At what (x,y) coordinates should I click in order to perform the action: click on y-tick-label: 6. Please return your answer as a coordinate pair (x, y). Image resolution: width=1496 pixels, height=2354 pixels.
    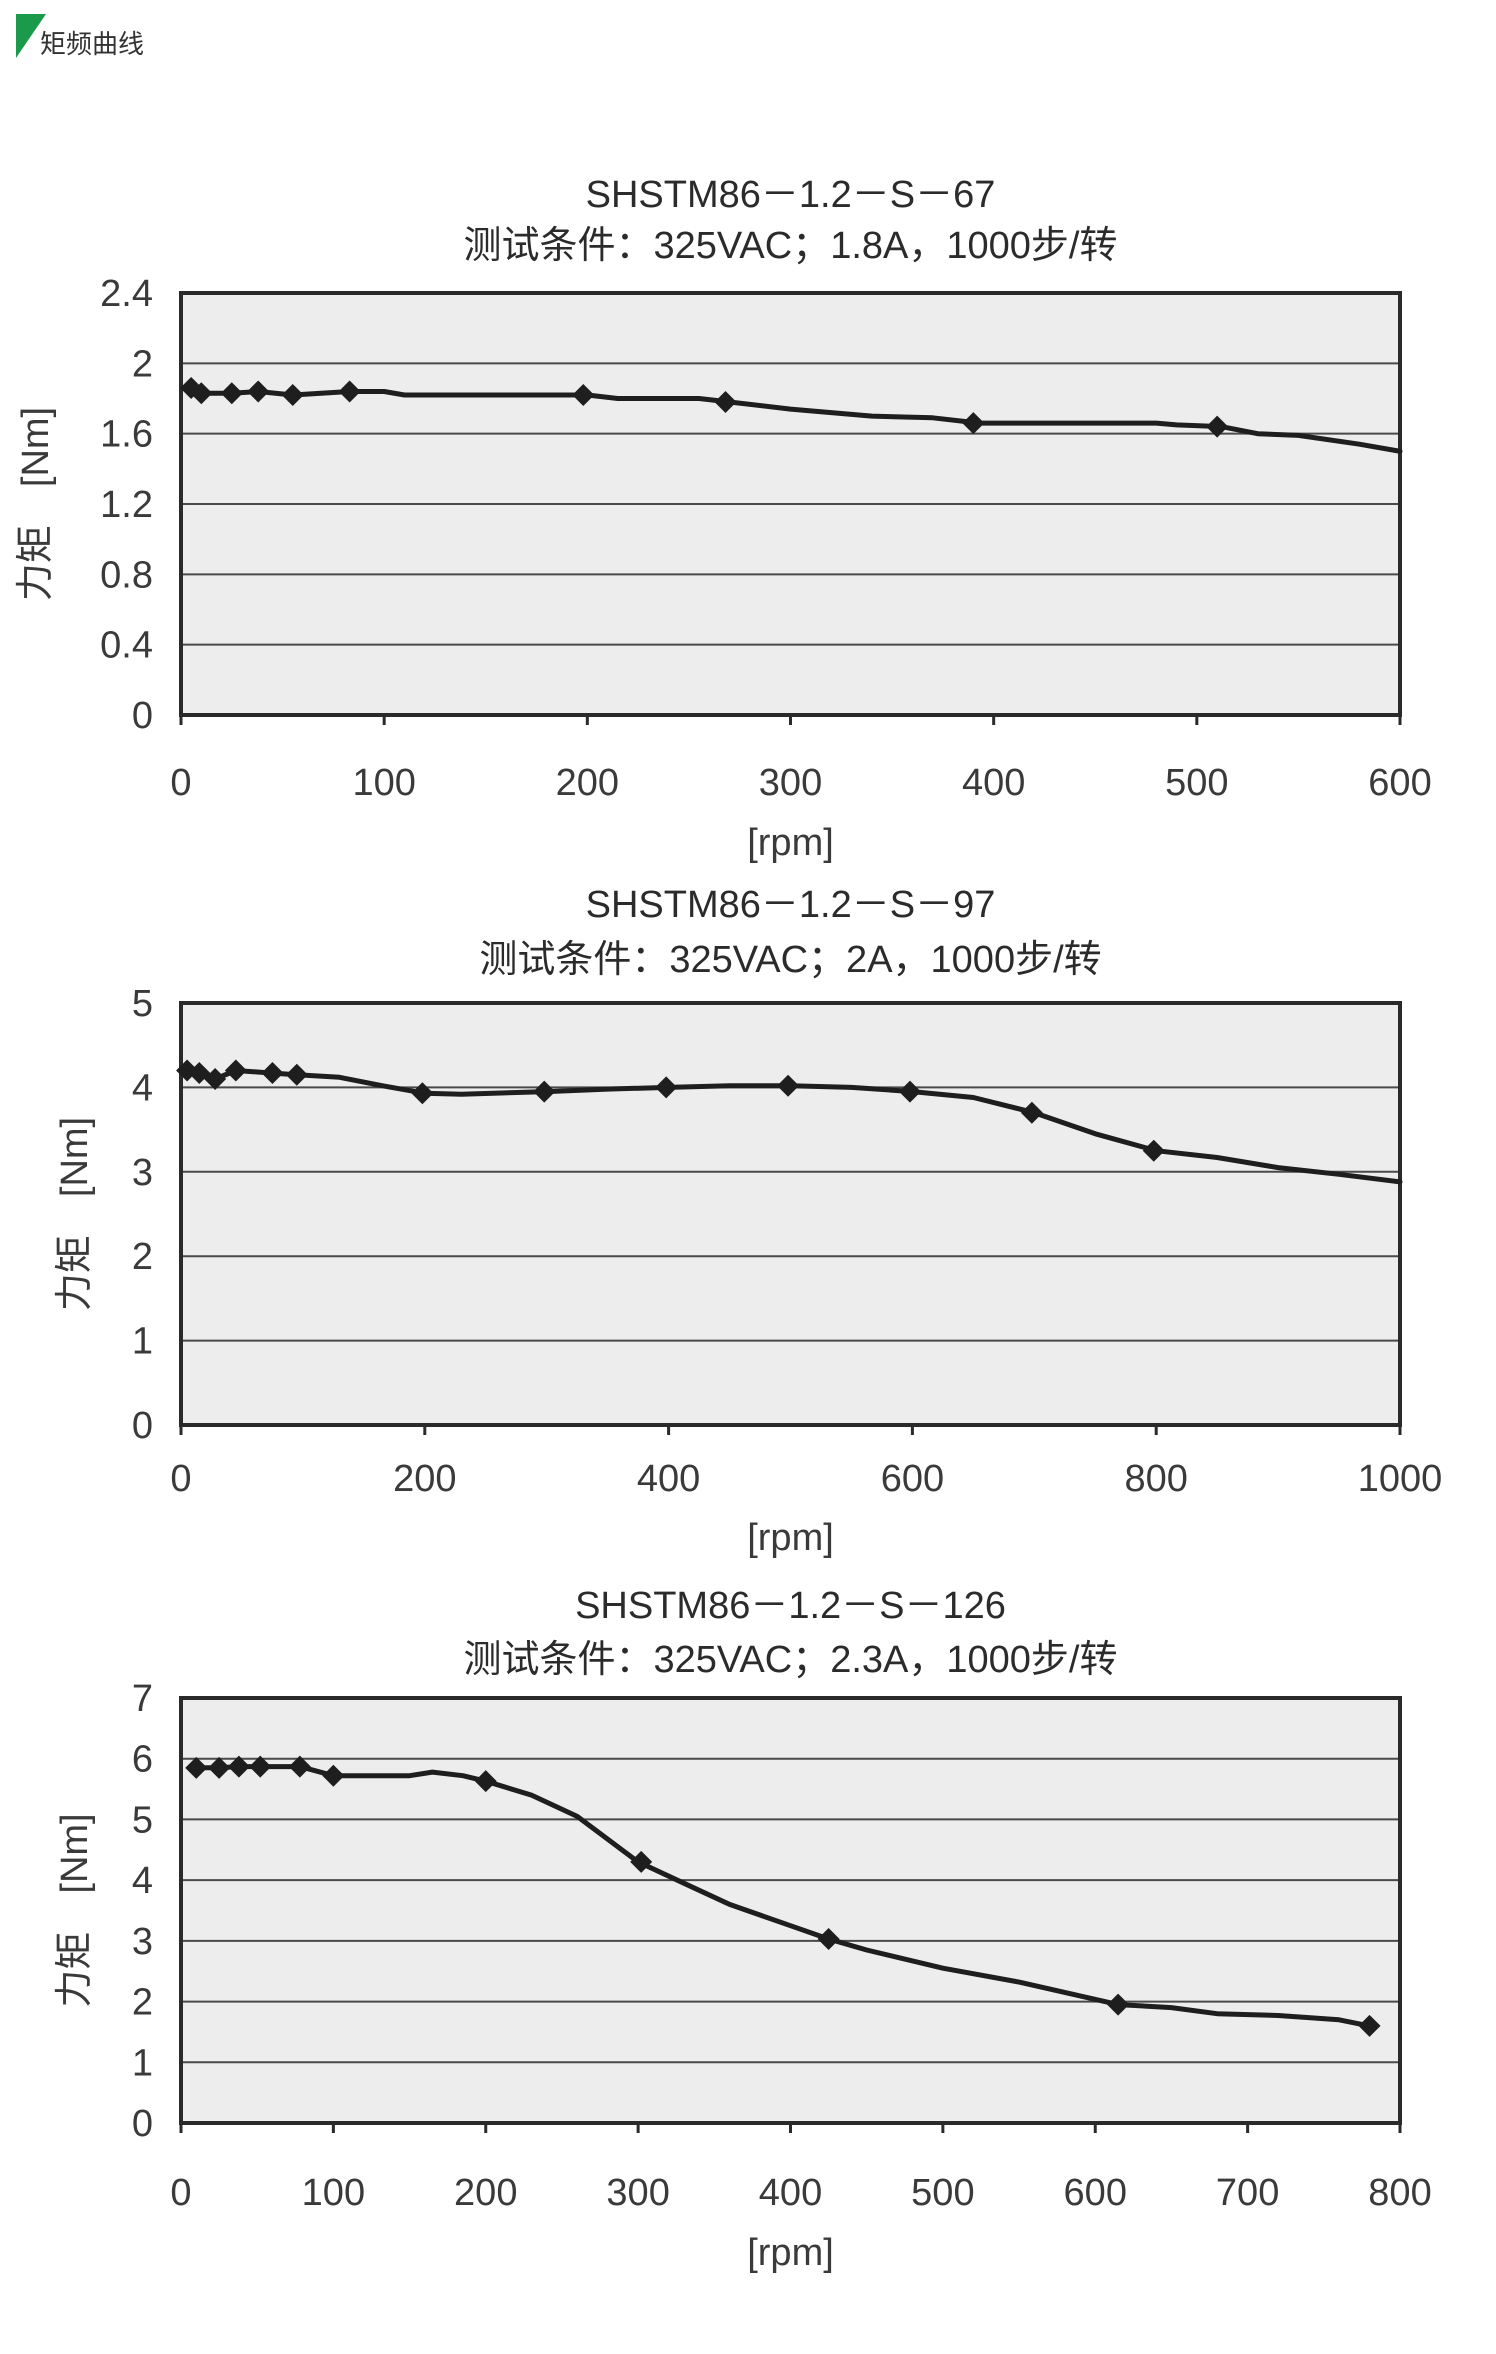
    Looking at the image, I should click on (142, 1760).